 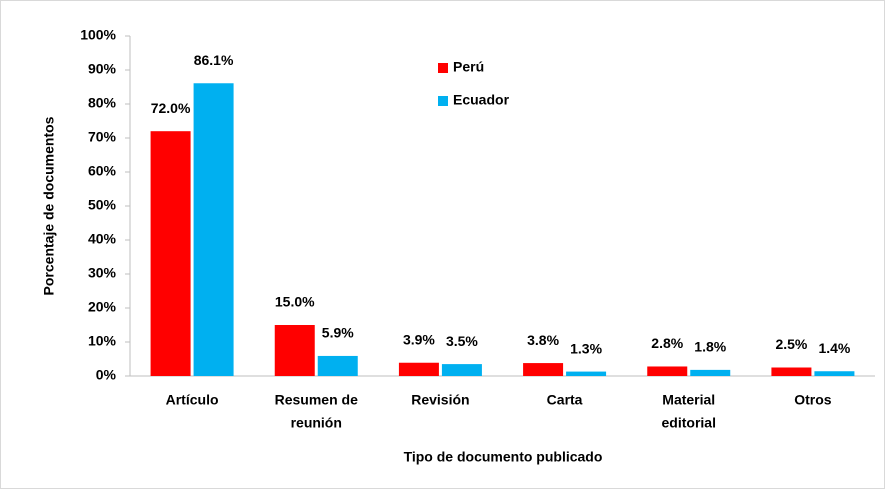 I want to click on x-tick-label: reunión, so click(x=316, y=423).